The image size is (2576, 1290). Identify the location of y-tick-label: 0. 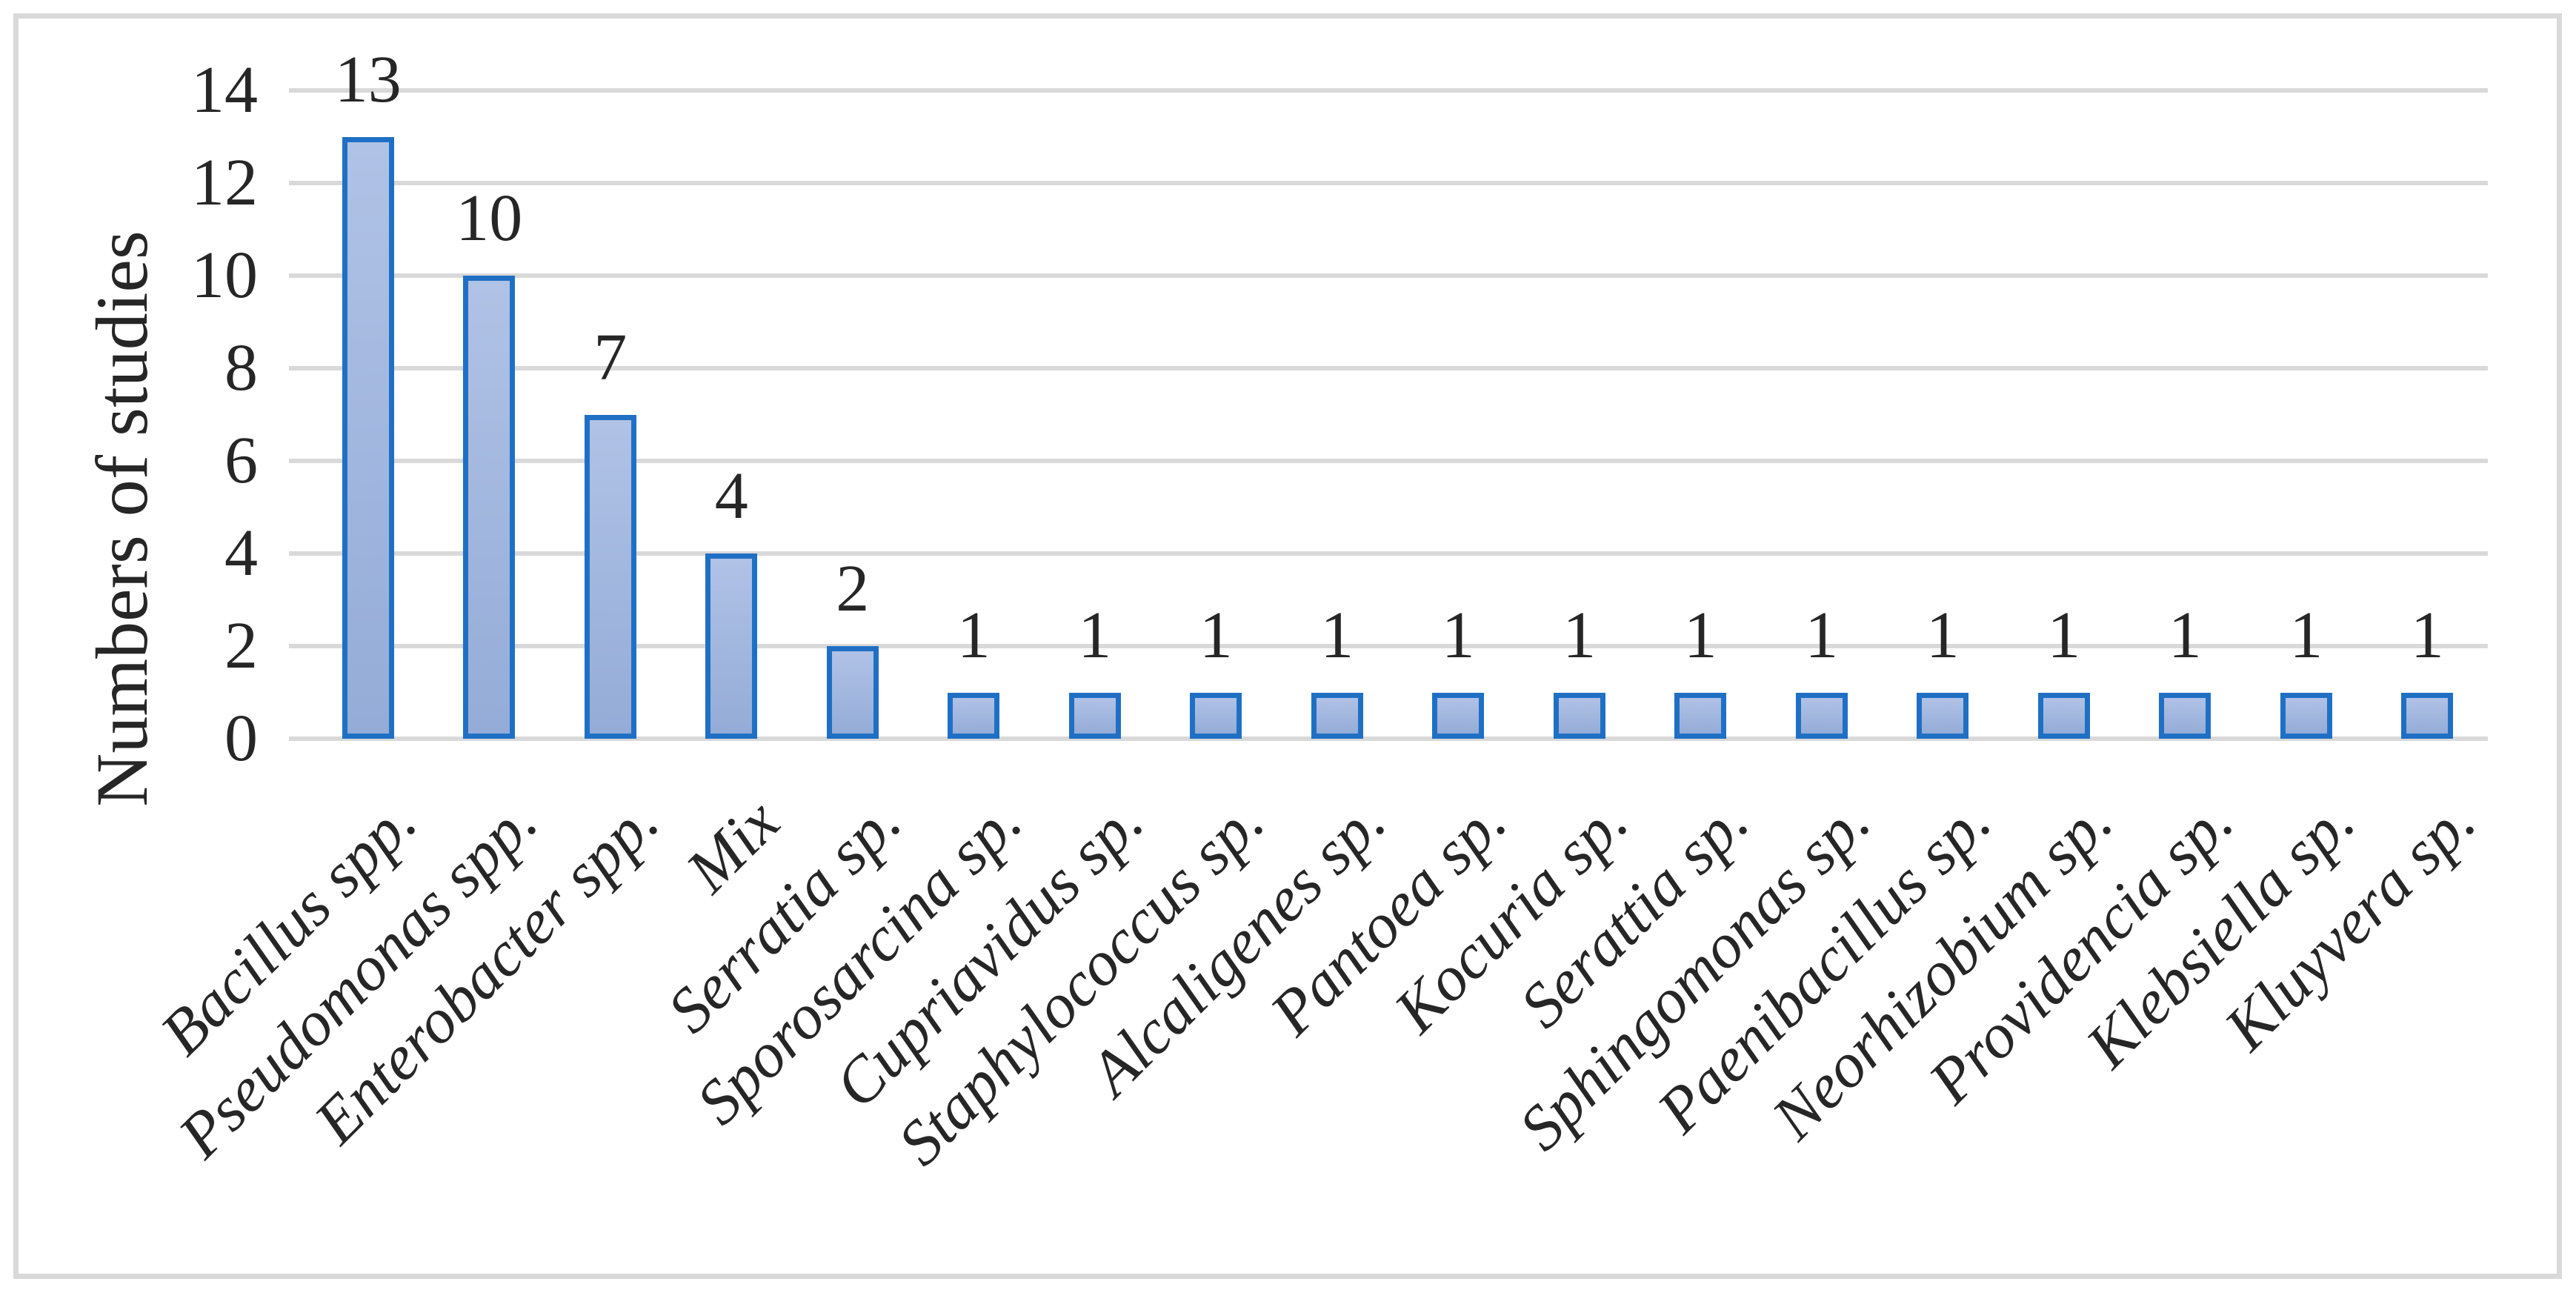
(241, 739).